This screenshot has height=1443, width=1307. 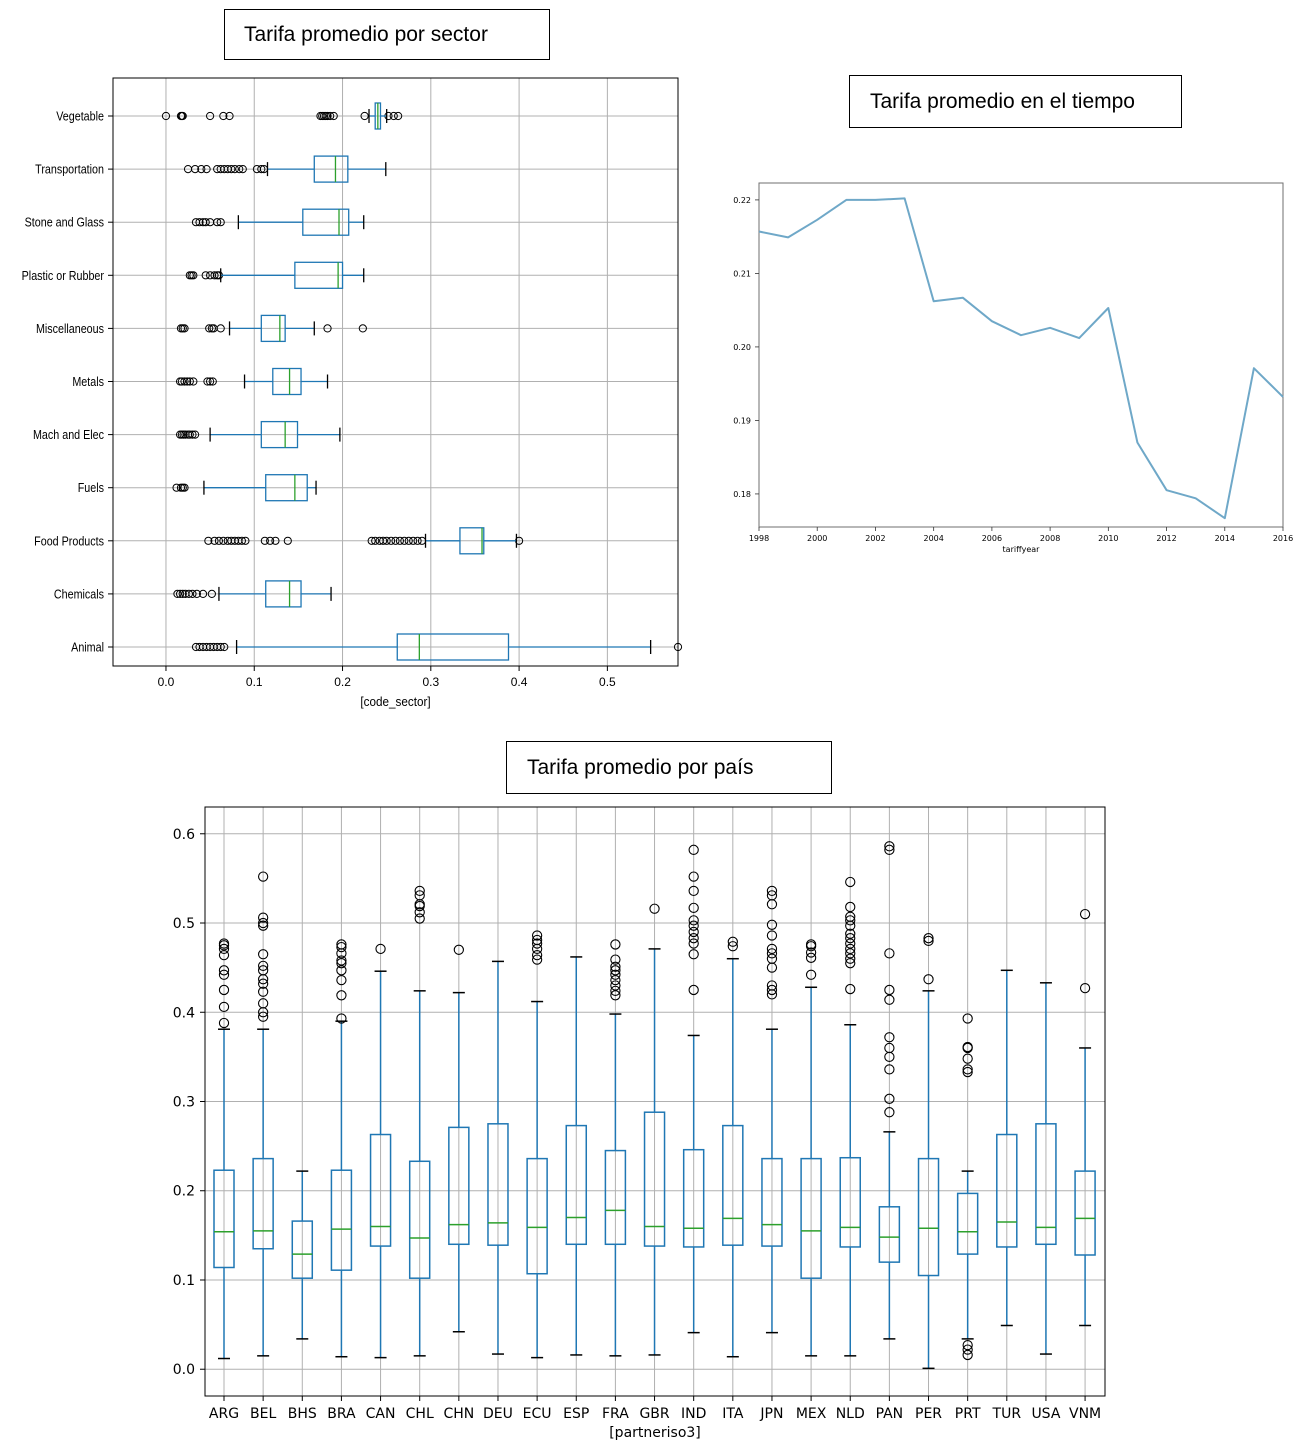 What do you see at coordinates (742, 200) in the screenshot?
I see `time-ytick-label: 0.22` at bounding box center [742, 200].